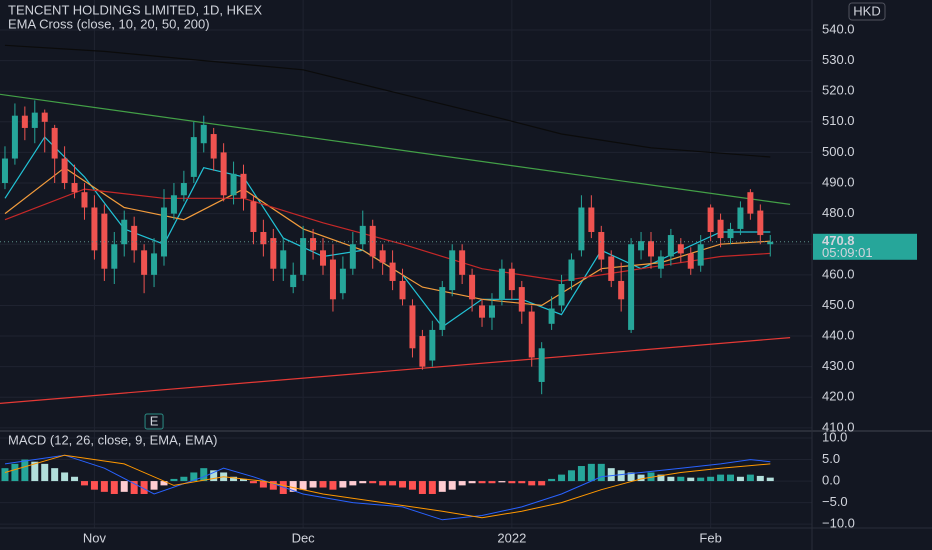  What do you see at coordinates (154, 420) in the screenshot?
I see `earnings-label: E` at bounding box center [154, 420].